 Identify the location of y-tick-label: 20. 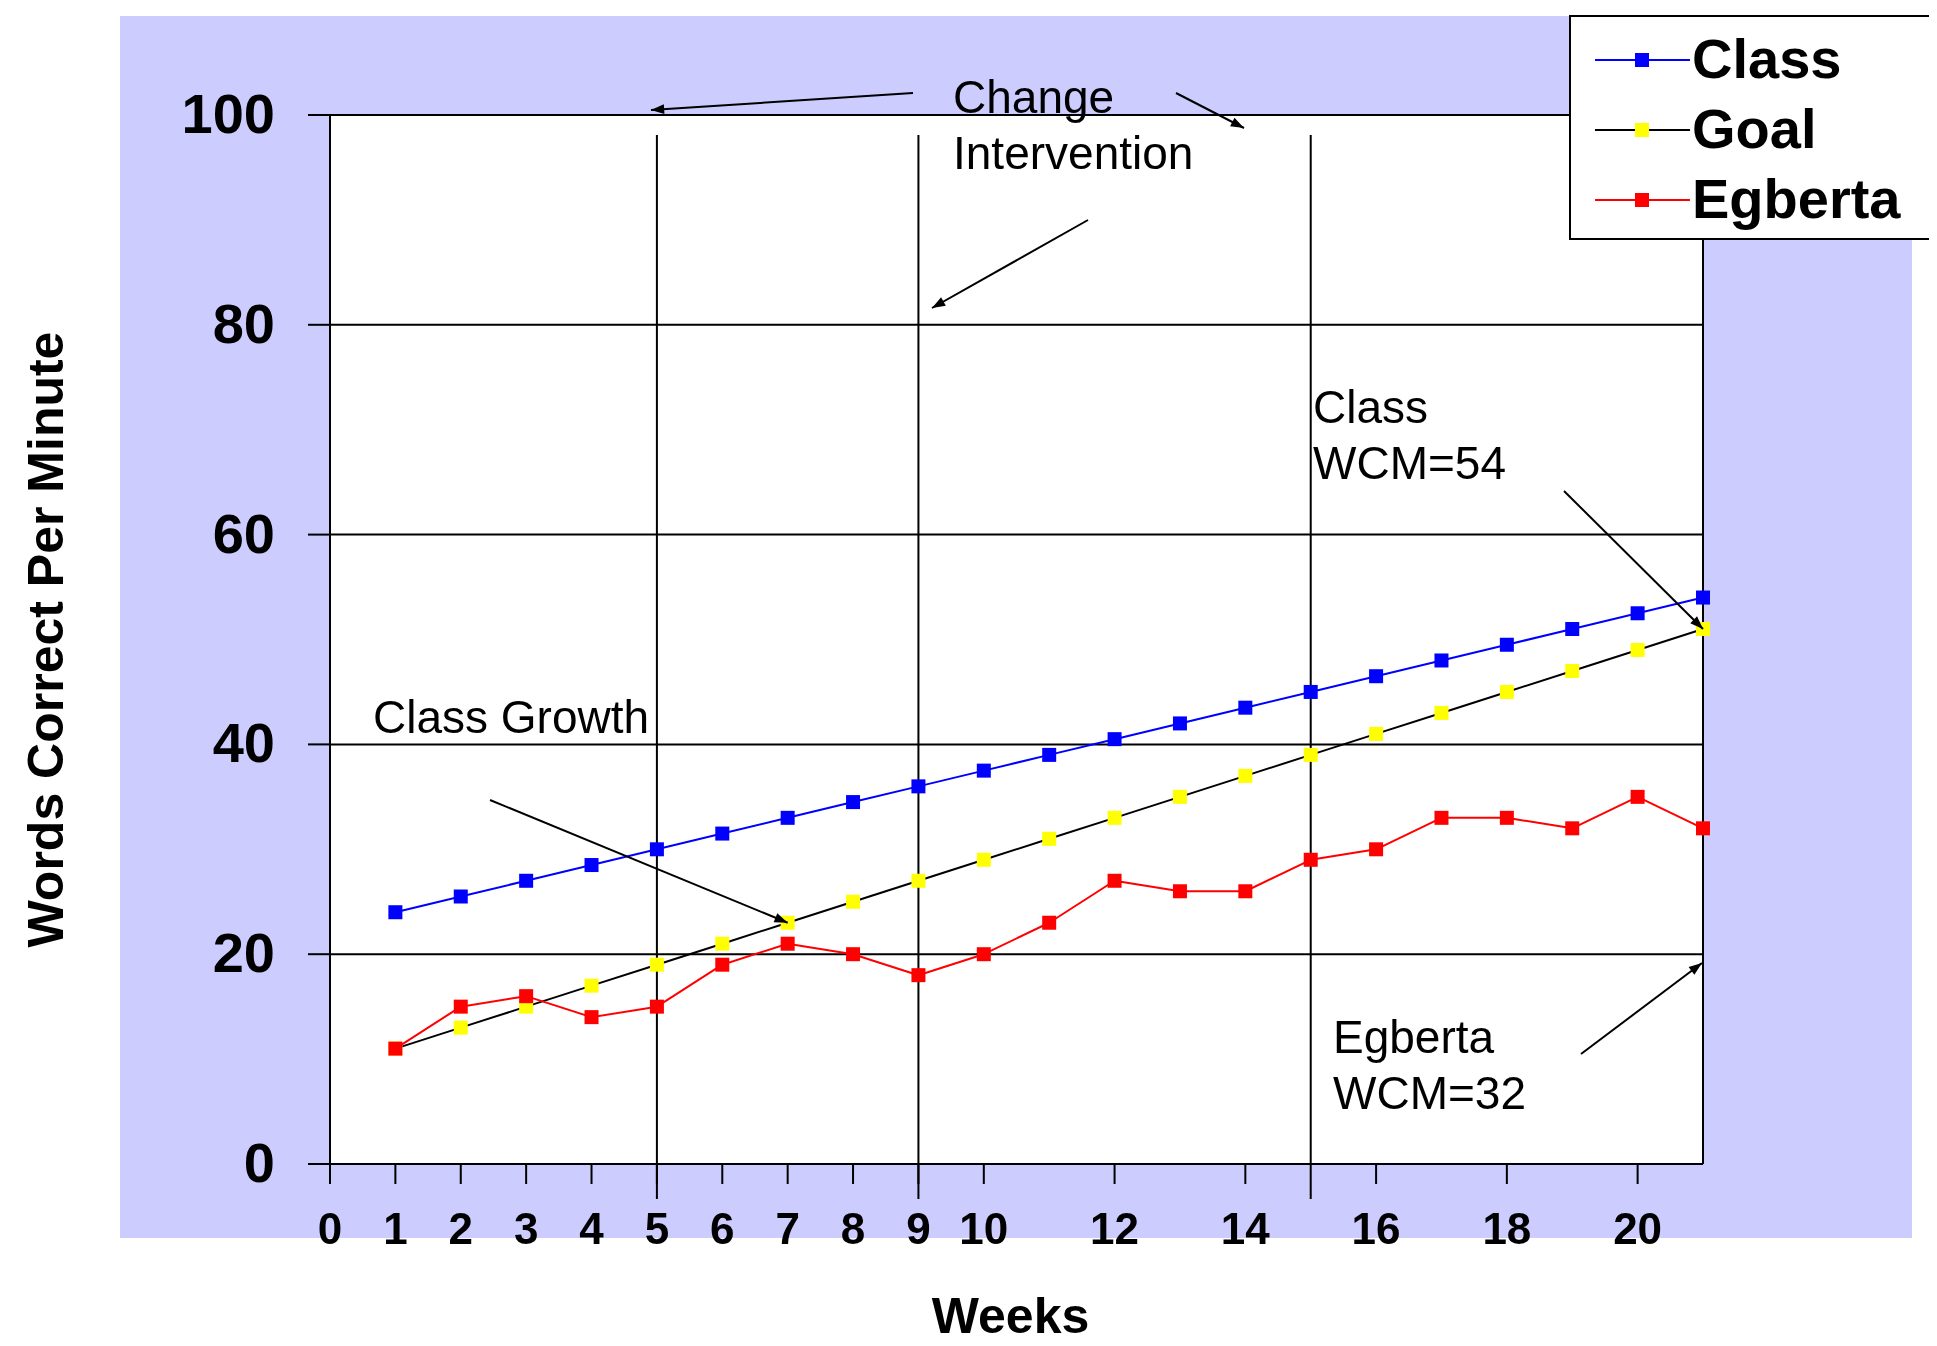
(243, 953).